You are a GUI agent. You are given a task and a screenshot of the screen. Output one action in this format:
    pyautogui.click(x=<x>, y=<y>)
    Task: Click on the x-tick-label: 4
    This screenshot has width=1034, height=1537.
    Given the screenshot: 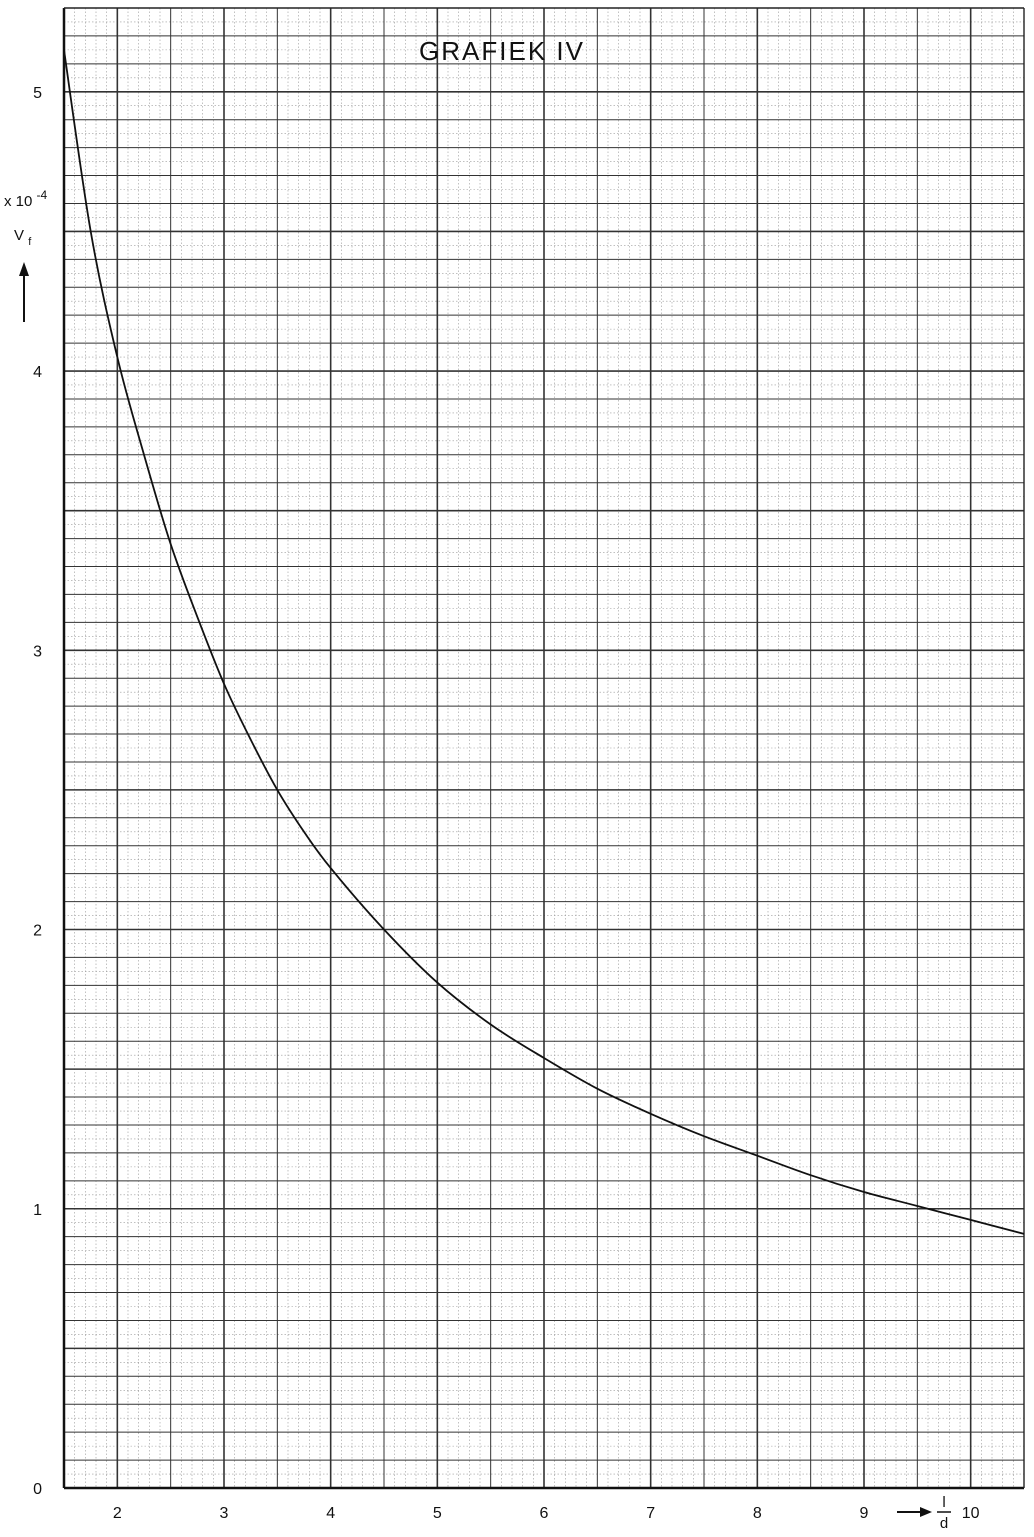 What is the action you would take?
    pyautogui.click(x=330, y=1513)
    